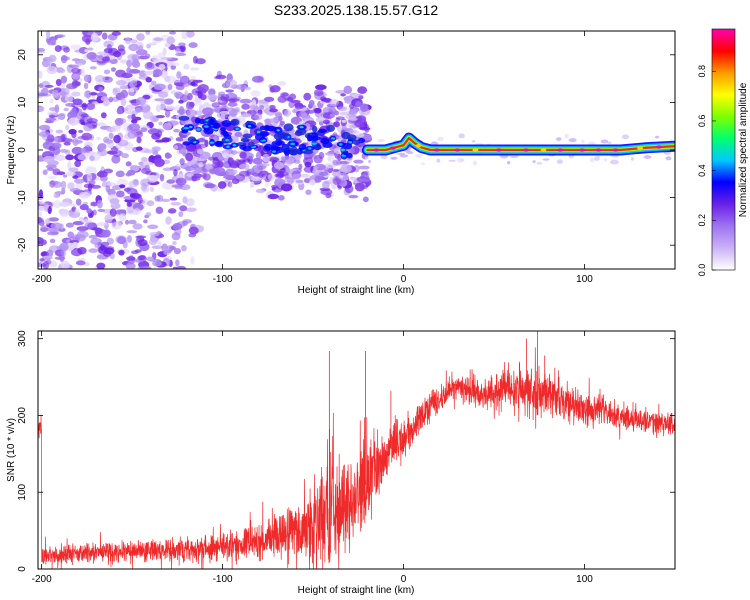  What do you see at coordinates (22, 415) in the screenshot?
I see `y-tick-label: 200` at bounding box center [22, 415].